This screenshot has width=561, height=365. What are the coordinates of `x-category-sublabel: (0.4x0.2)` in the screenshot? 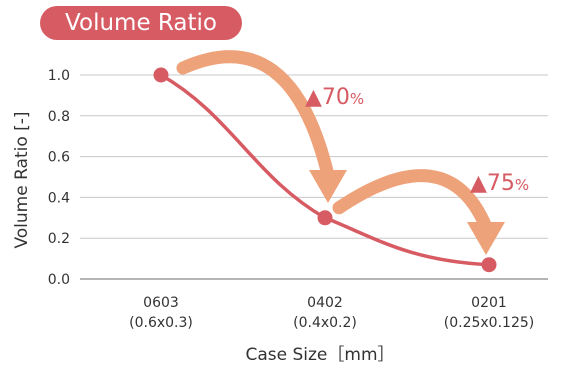 It's located at (325, 323).